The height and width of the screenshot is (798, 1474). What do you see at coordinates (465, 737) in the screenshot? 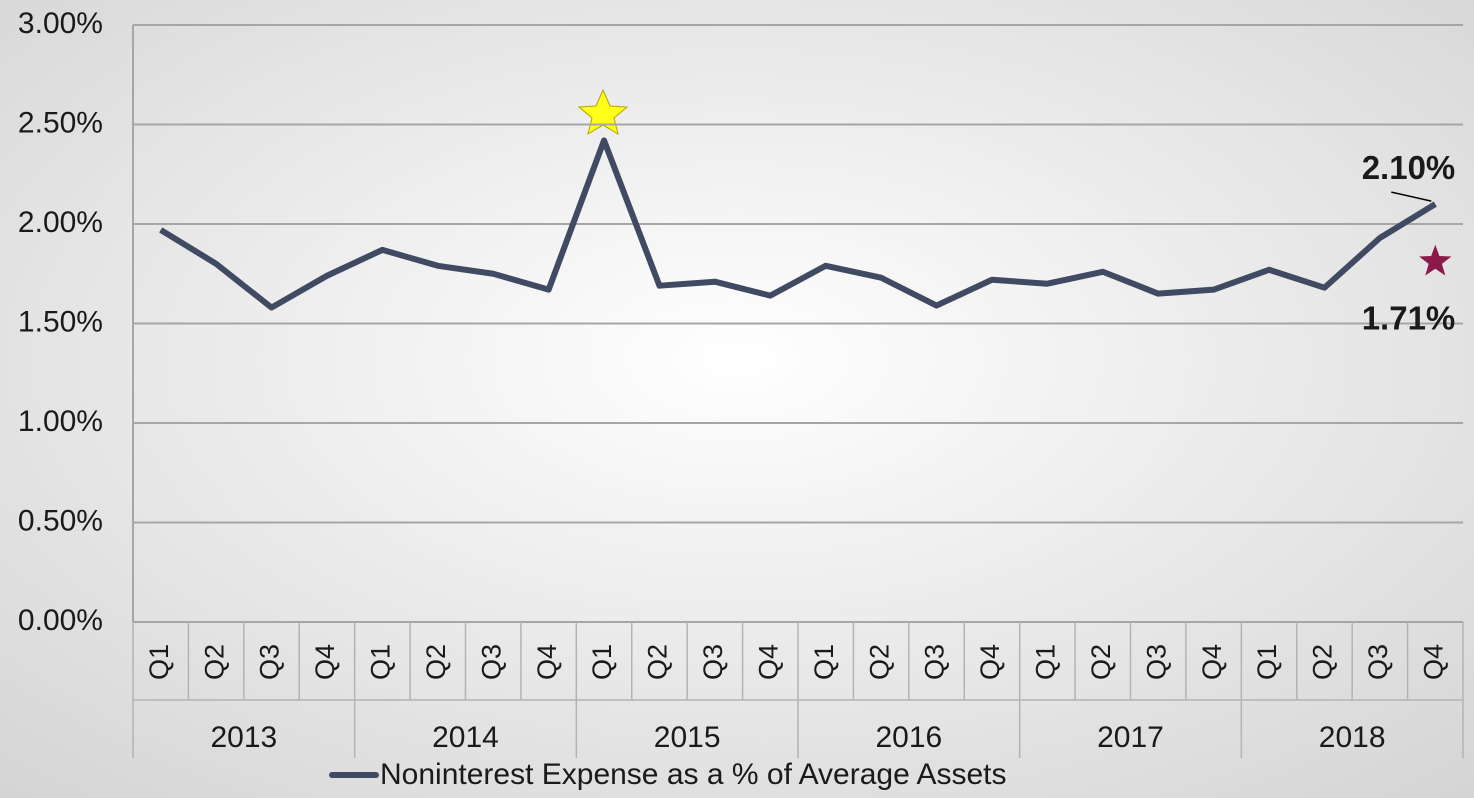
I see `group-label: 2014` at bounding box center [465, 737].